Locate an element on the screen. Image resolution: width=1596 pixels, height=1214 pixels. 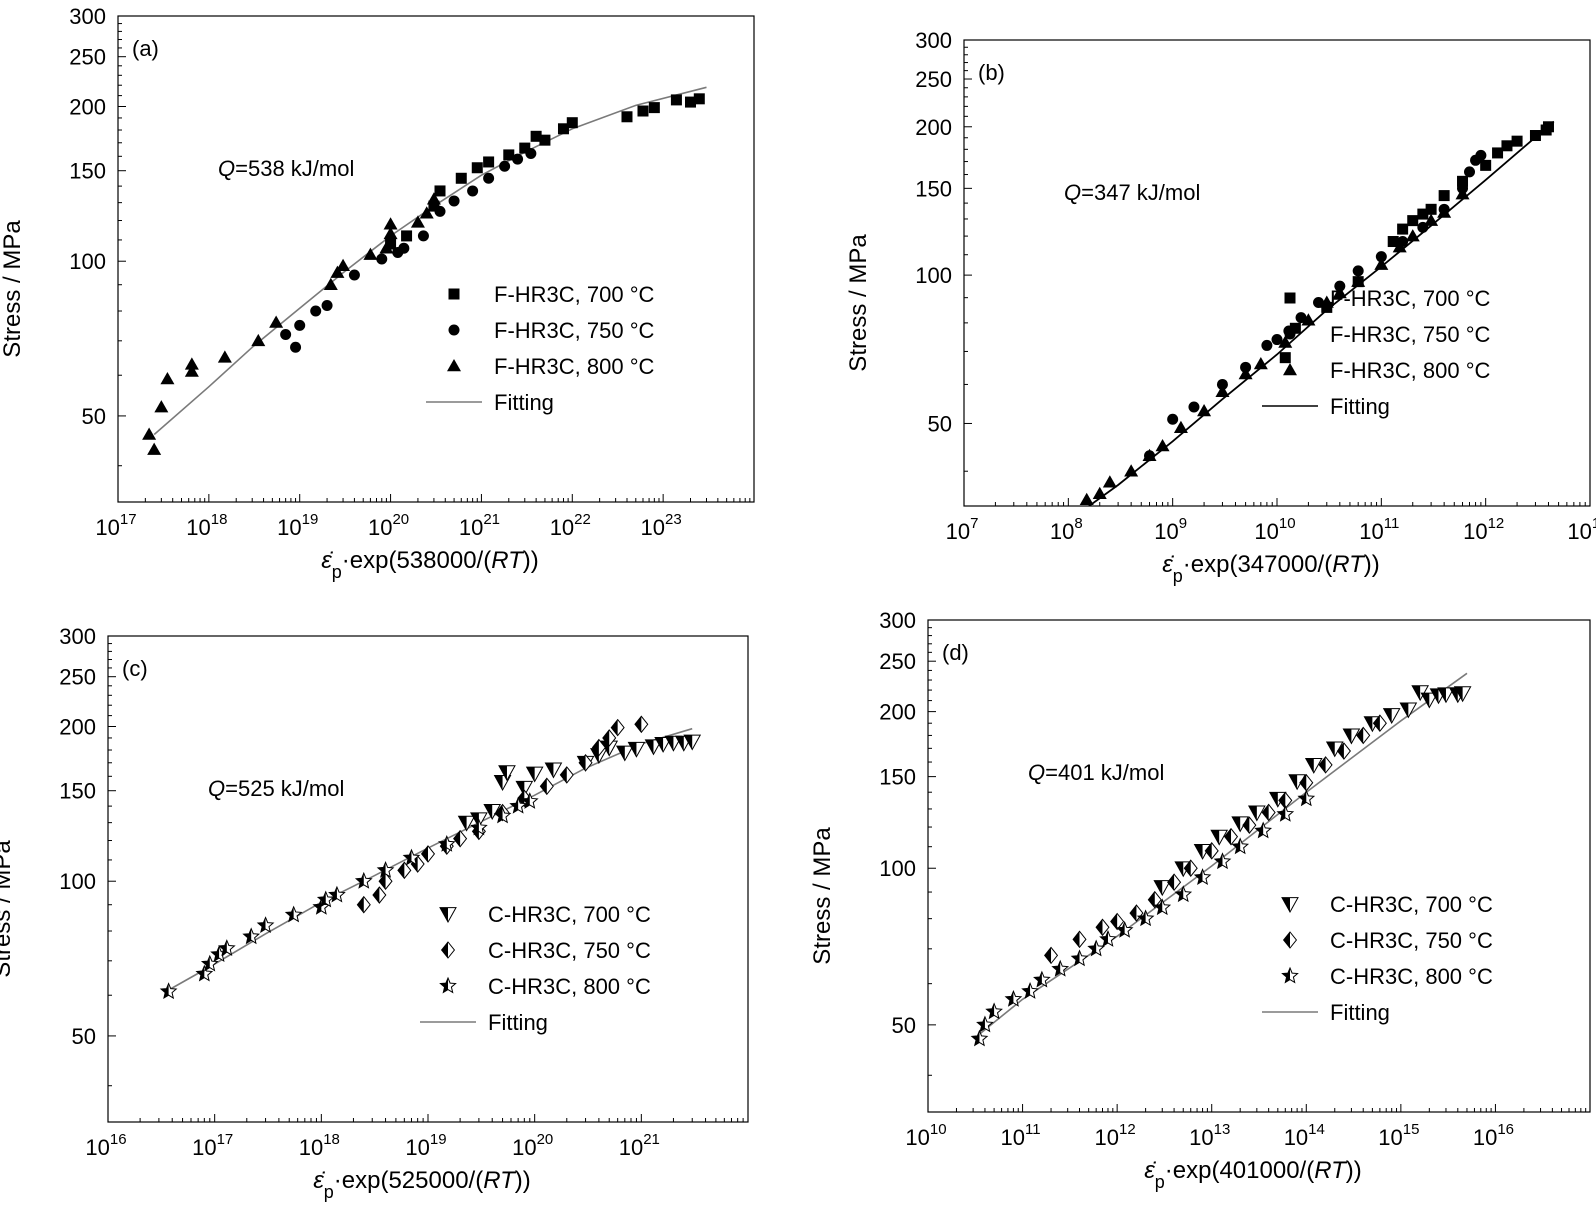
legend-item-1: F-HR3C, 700 °C is located at coordinates (551, 294).